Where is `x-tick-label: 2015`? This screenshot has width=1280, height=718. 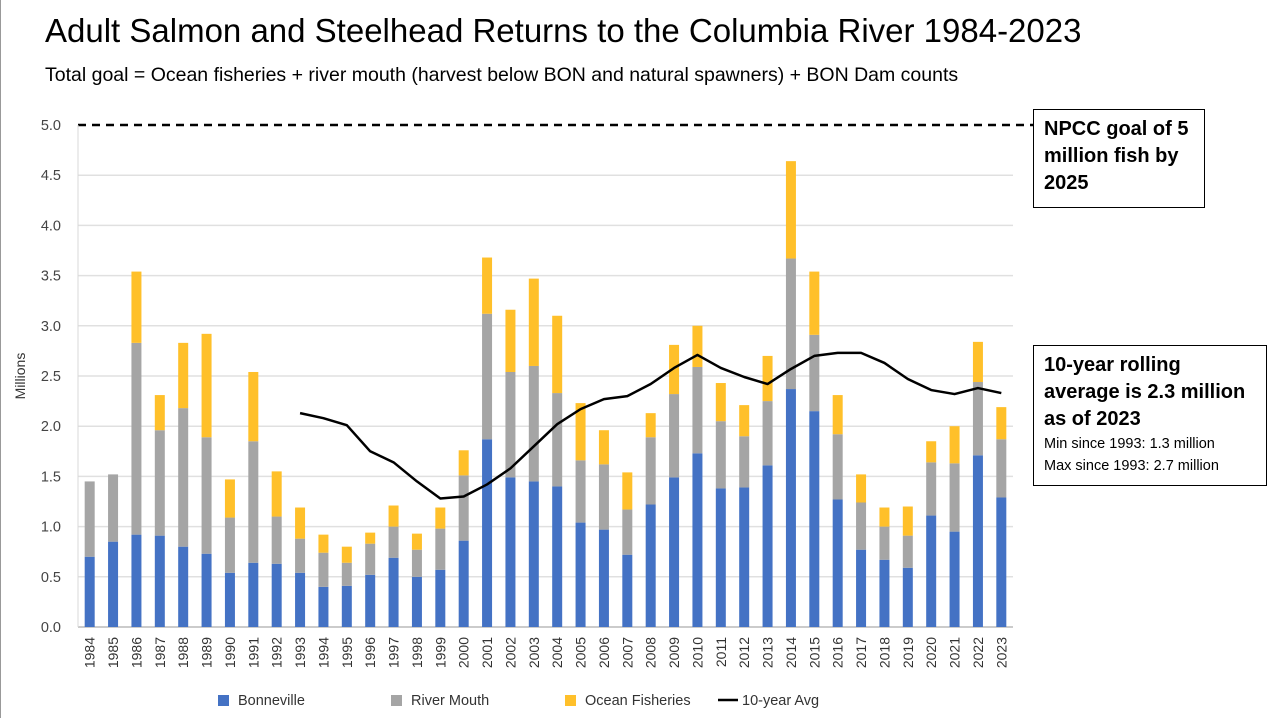
x-tick-label: 2015 is located at coordinates (814, 652).